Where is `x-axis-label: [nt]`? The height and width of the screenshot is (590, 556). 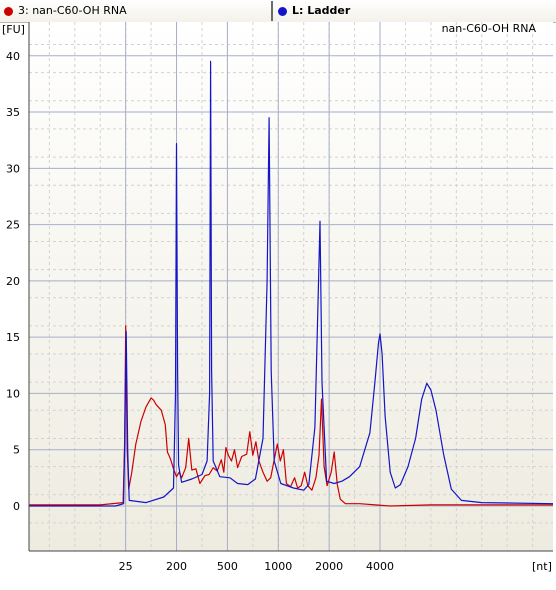 x-axis-label: [nt] is located at coordinates (542, 566).